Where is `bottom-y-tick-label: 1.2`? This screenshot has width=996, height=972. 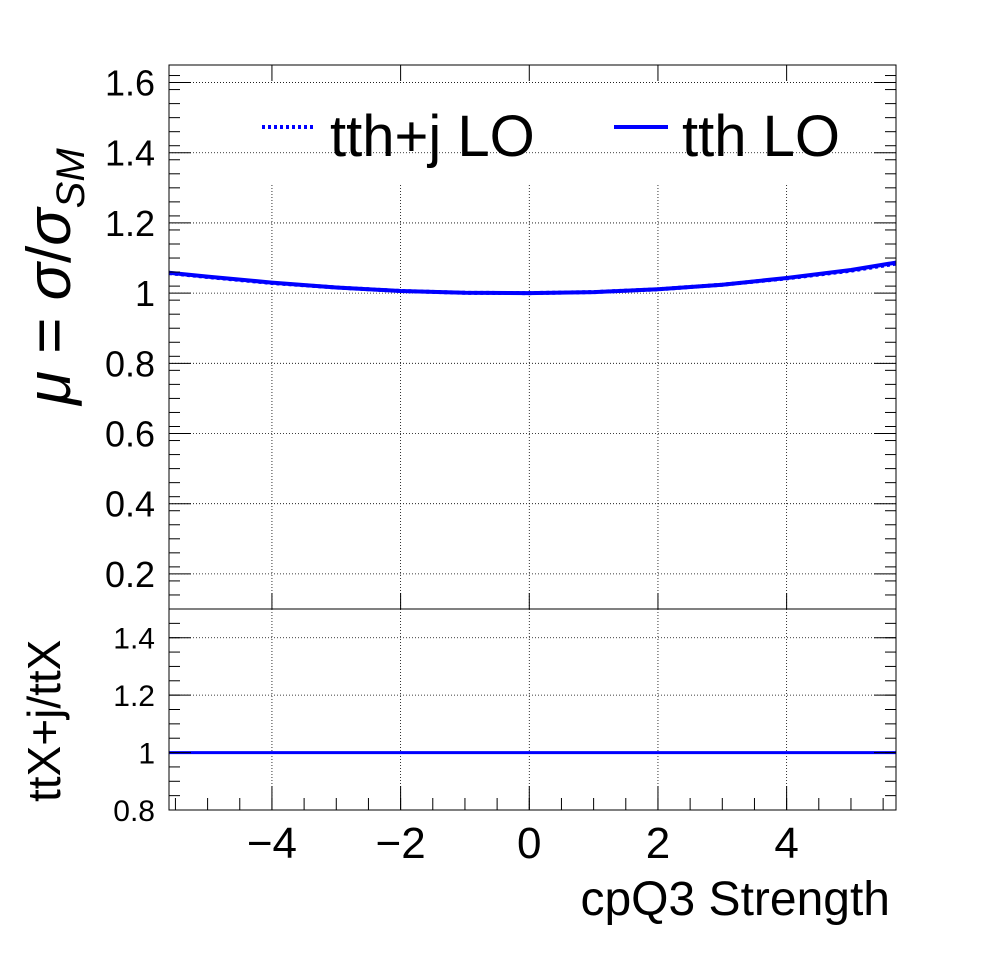
bottom-y-tick-label: 1.2 is located at coordinates (134, 696).